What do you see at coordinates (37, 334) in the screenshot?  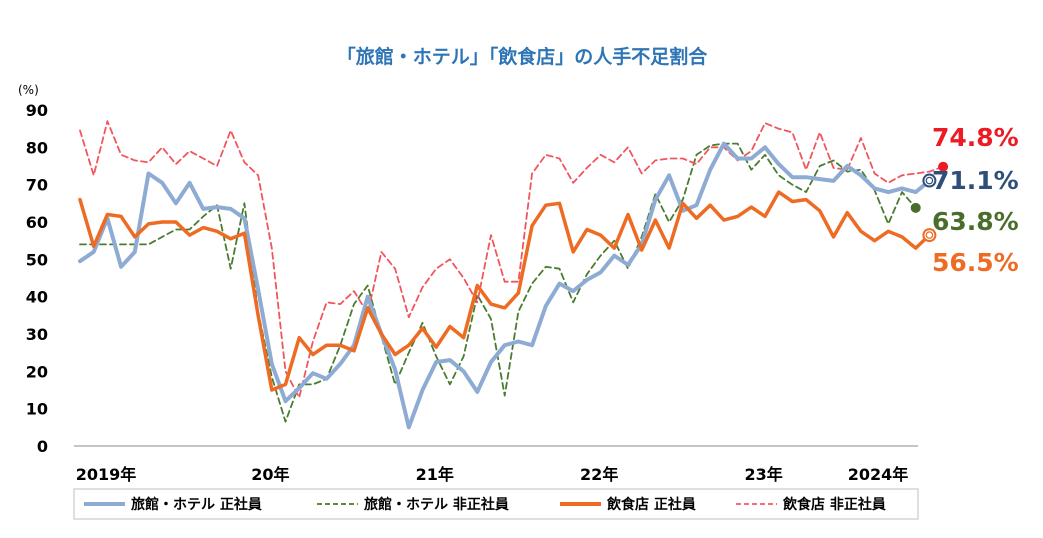 I see `y-tick-label: 30` at bounding box center [37, 334].